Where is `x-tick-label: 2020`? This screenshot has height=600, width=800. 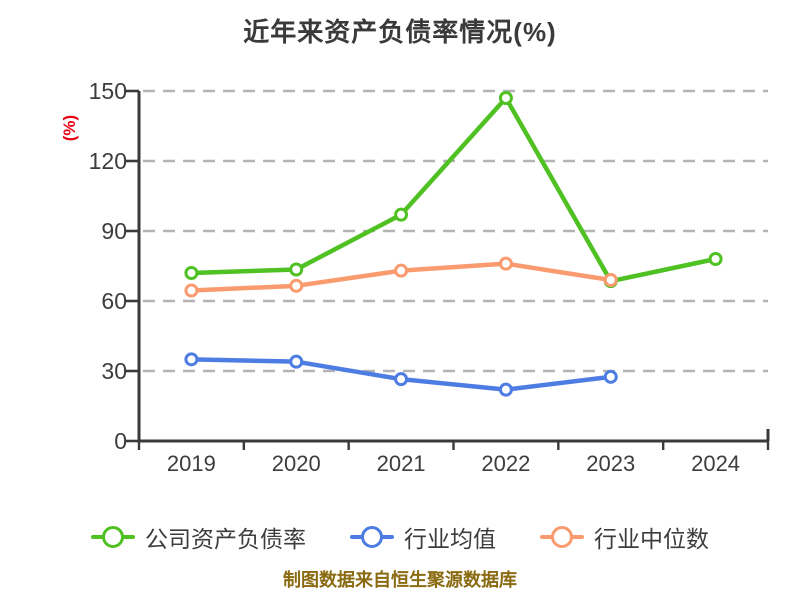 x-tick-label: 2020 is located at coordinates (296, 463).